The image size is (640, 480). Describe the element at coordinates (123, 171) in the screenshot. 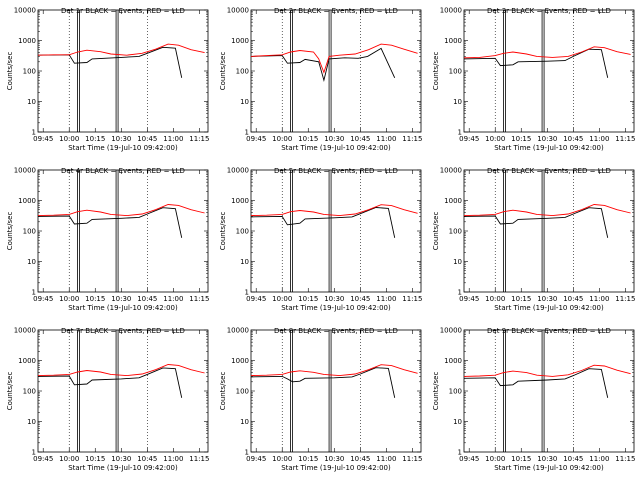

I see `chart-title: Det 4r BLACK = Events, RED = LLD` at that location.